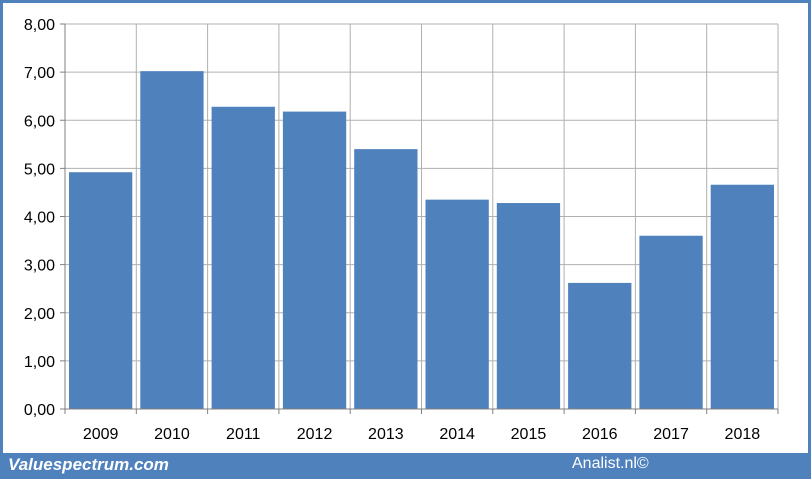 This screenshot has height=479, width=811. I want to click on x-tick-label: 2017, so click(671, 434).